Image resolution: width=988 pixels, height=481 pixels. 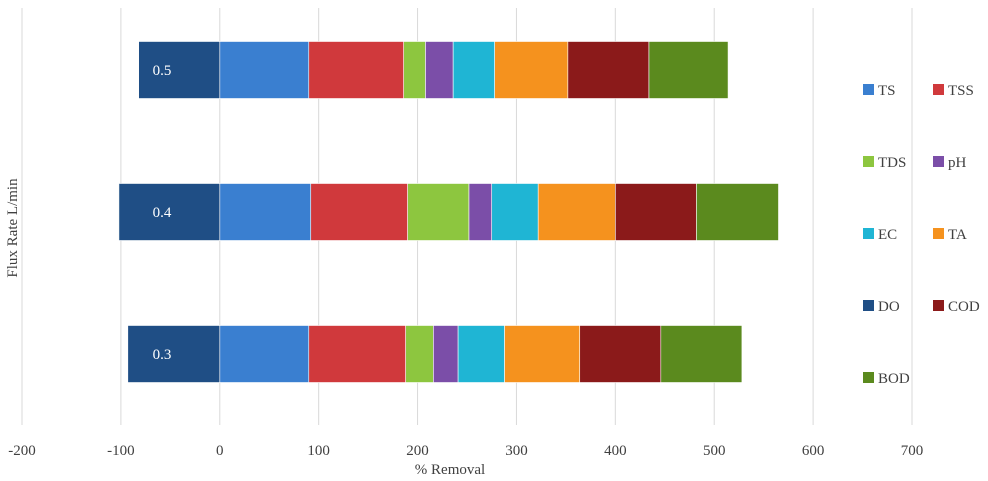 What do you see at coordinates (417, 451) in the screenshot?
I see `x-tick-label: 200` at bounding box center [417, 451].